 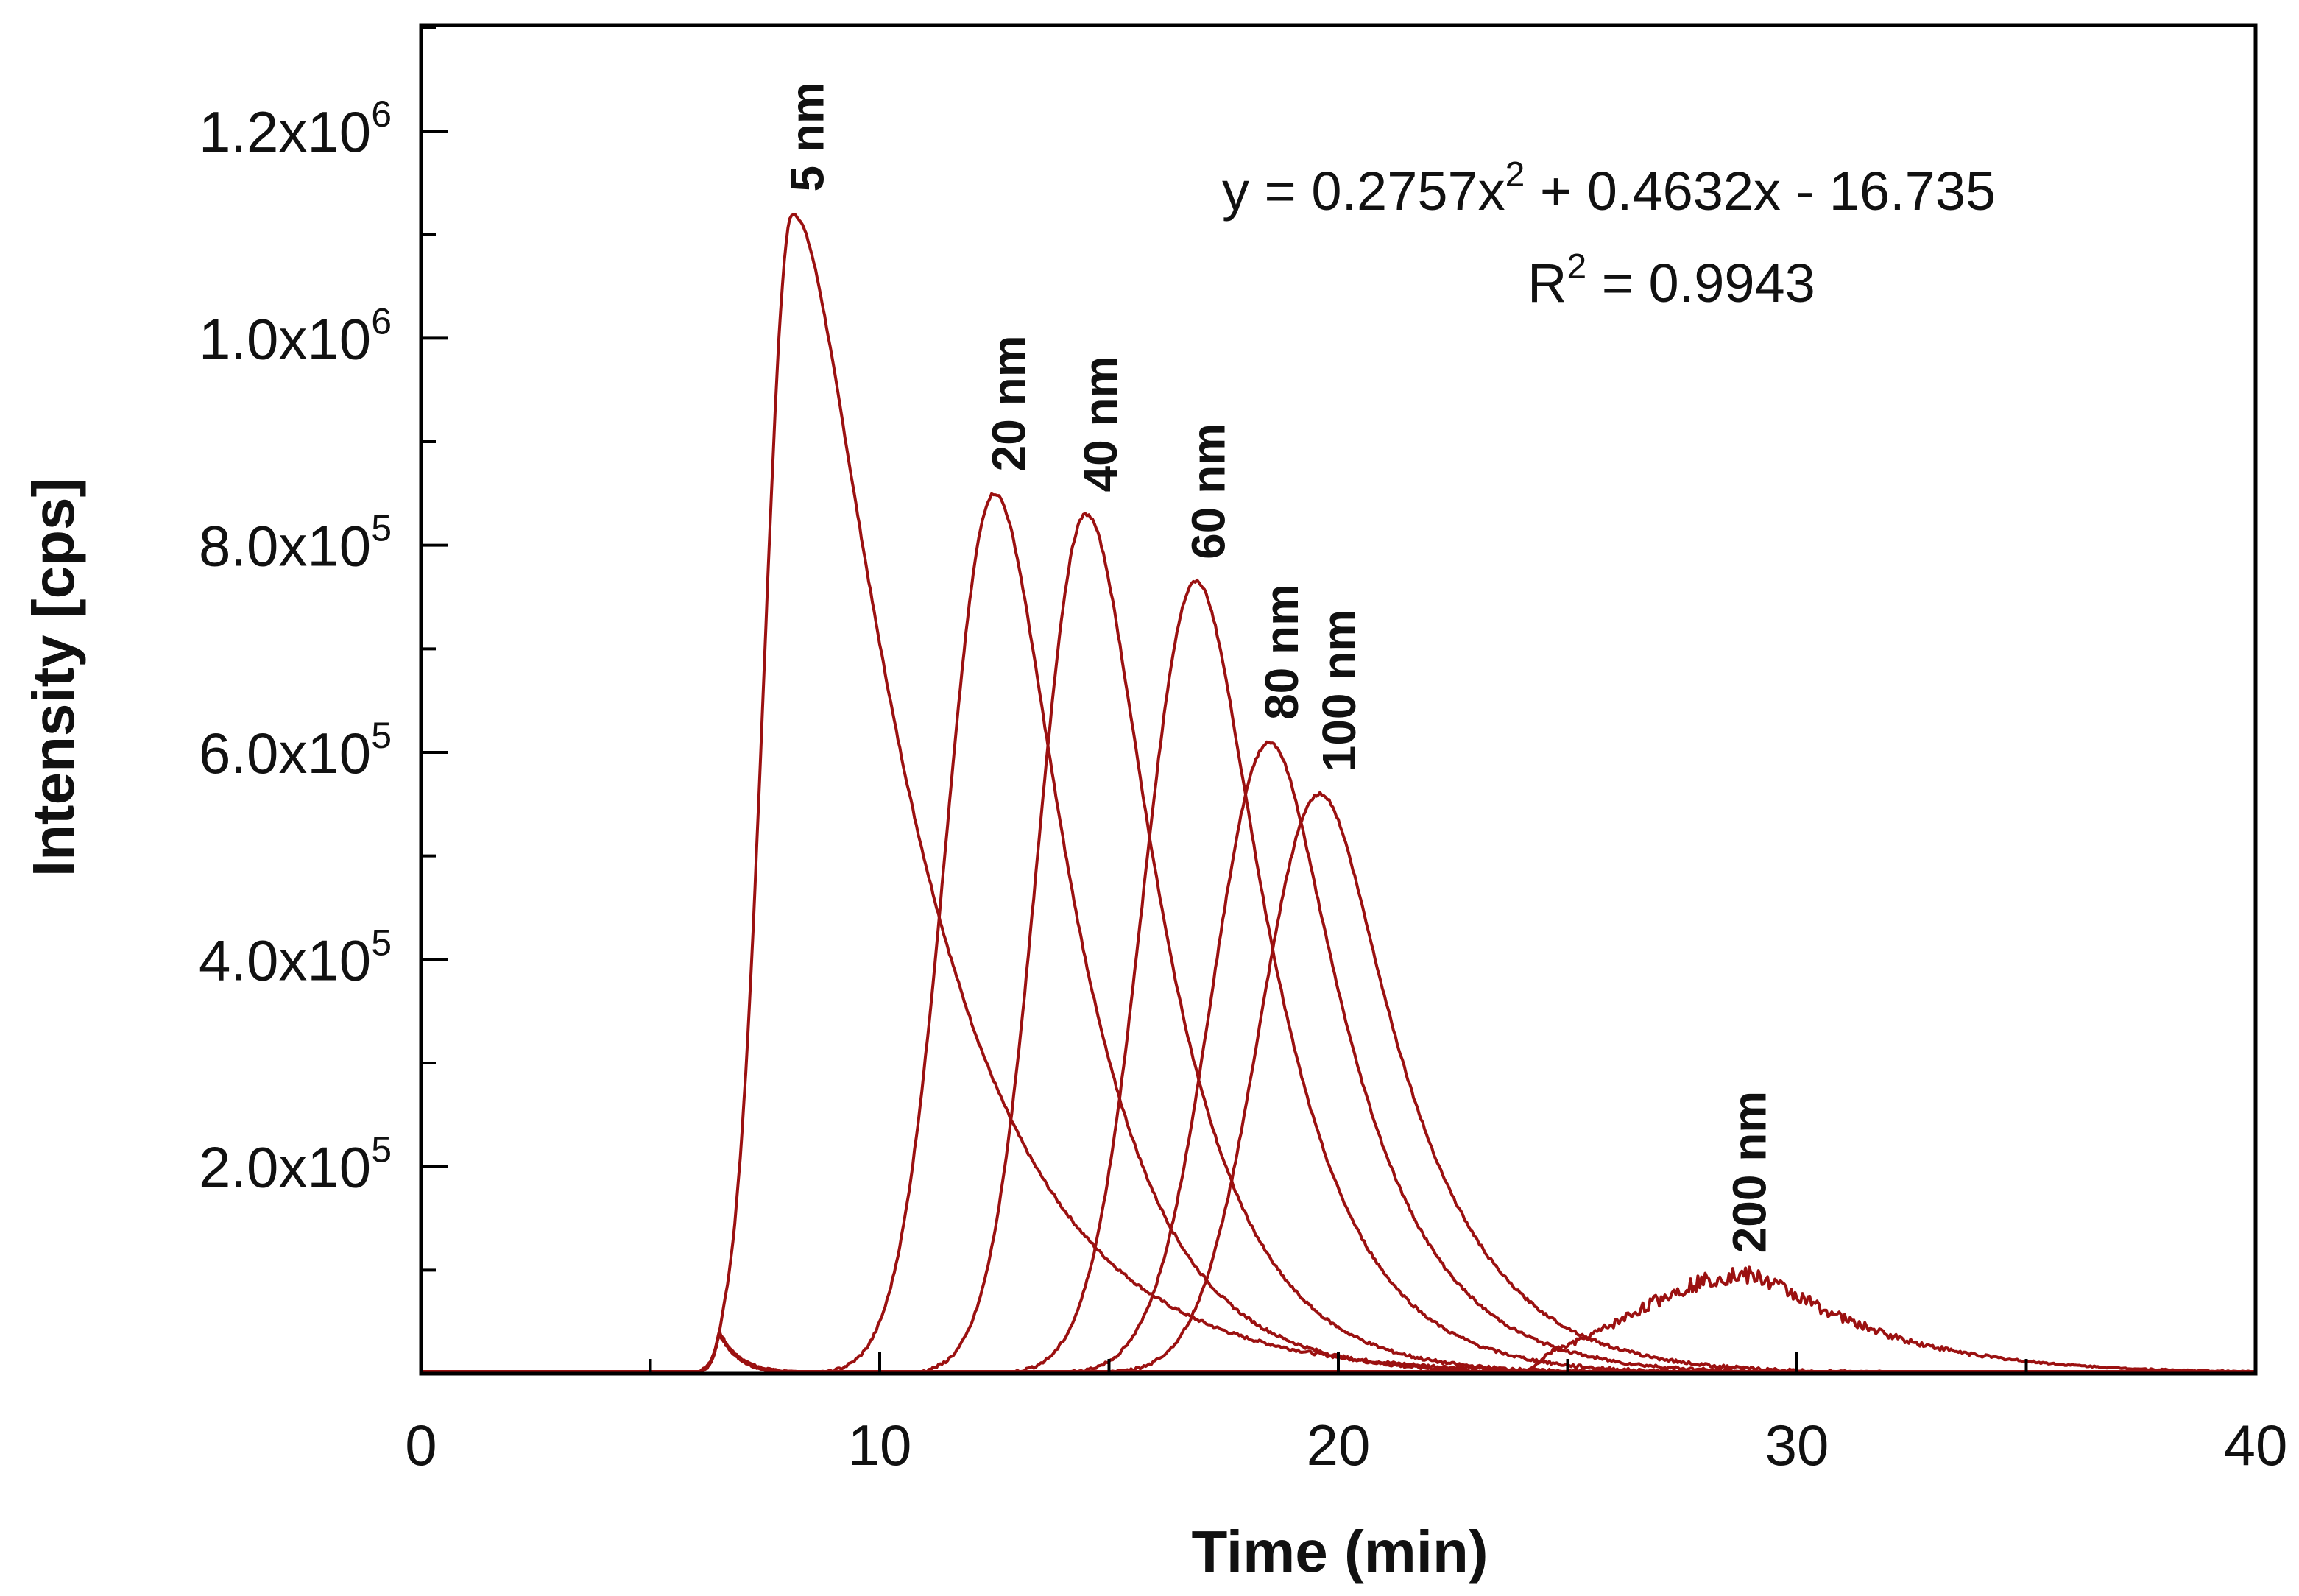 I want to click on peak-label: 20 nm, so click(x=1010, y=403).